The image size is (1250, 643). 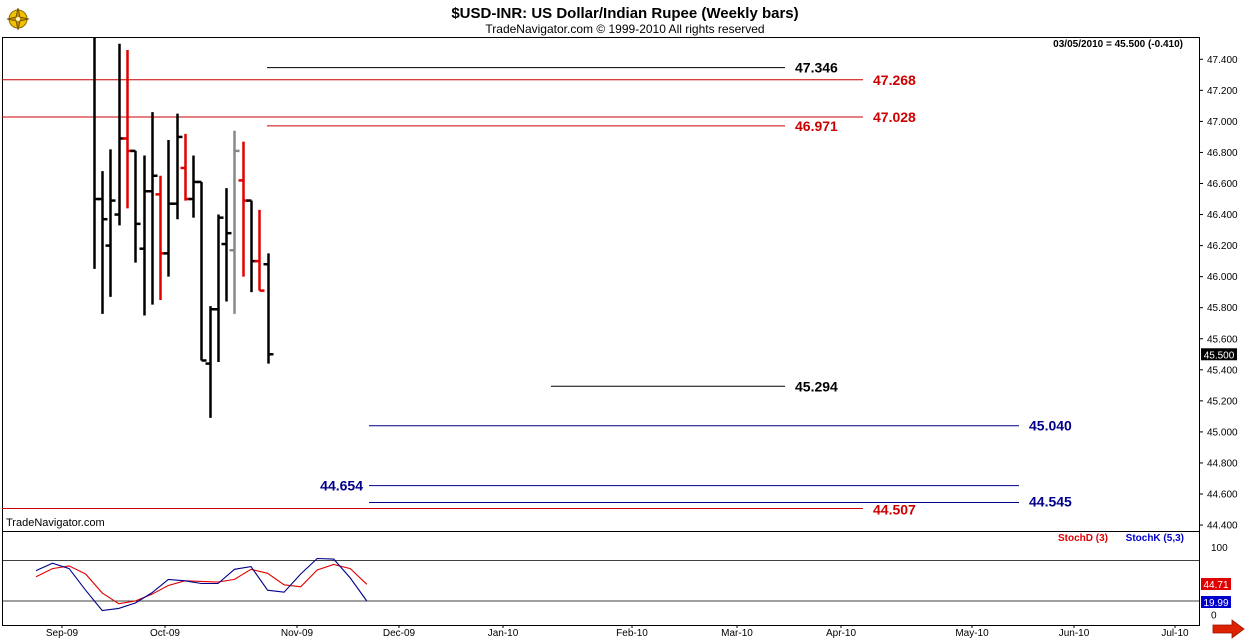 I want to click on last-quote: 03/05/2010 = 45.500 (-0.410), so click(x=1118, y=44).